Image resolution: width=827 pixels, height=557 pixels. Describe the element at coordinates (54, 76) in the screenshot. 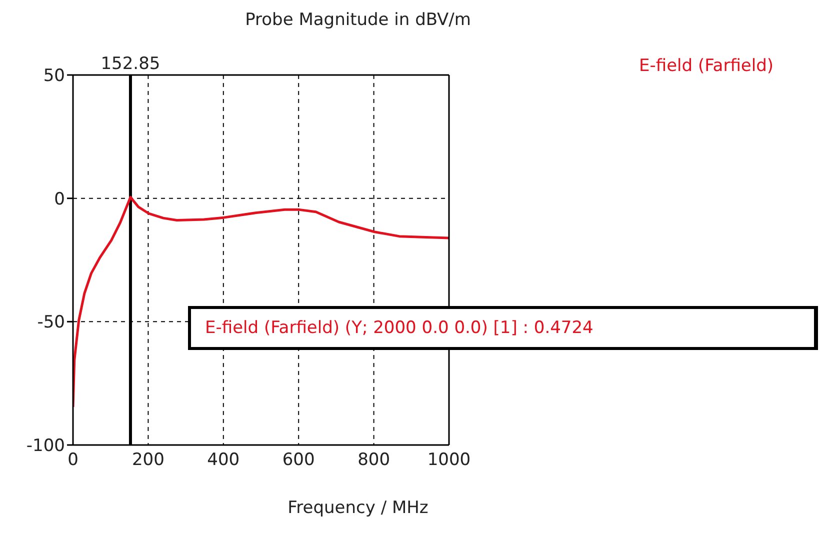

I see `y-tick-label: 50` at that location.